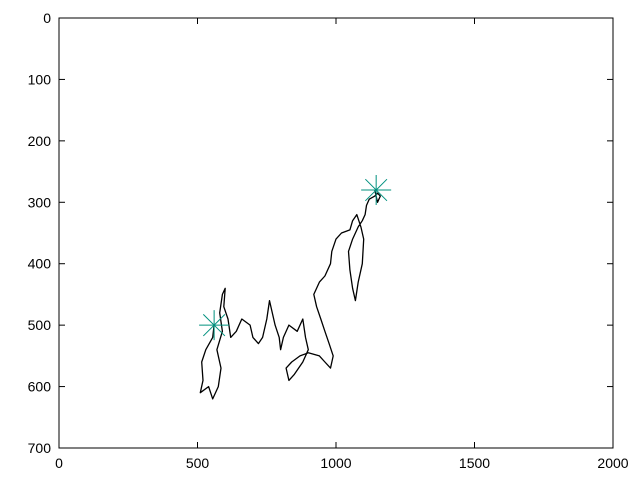 This screenshot has width=640, height=480. I want to click on y-tick-label: 0, so click(47, 18).